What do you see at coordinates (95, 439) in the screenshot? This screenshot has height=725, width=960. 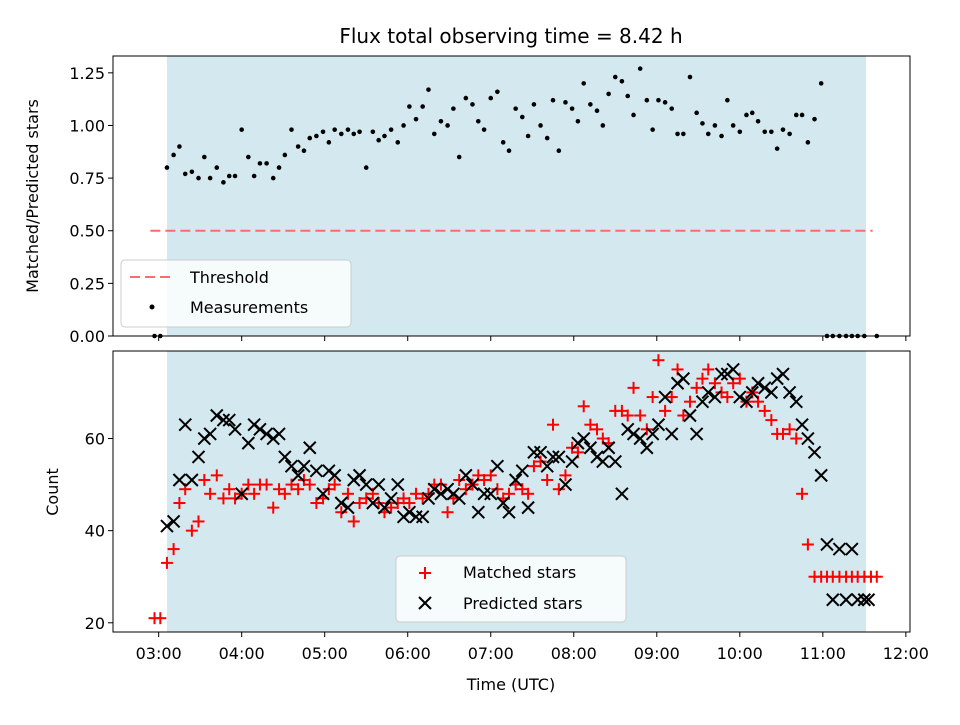 I see `y-tick-label: 60` at bounding box center [95, 439].